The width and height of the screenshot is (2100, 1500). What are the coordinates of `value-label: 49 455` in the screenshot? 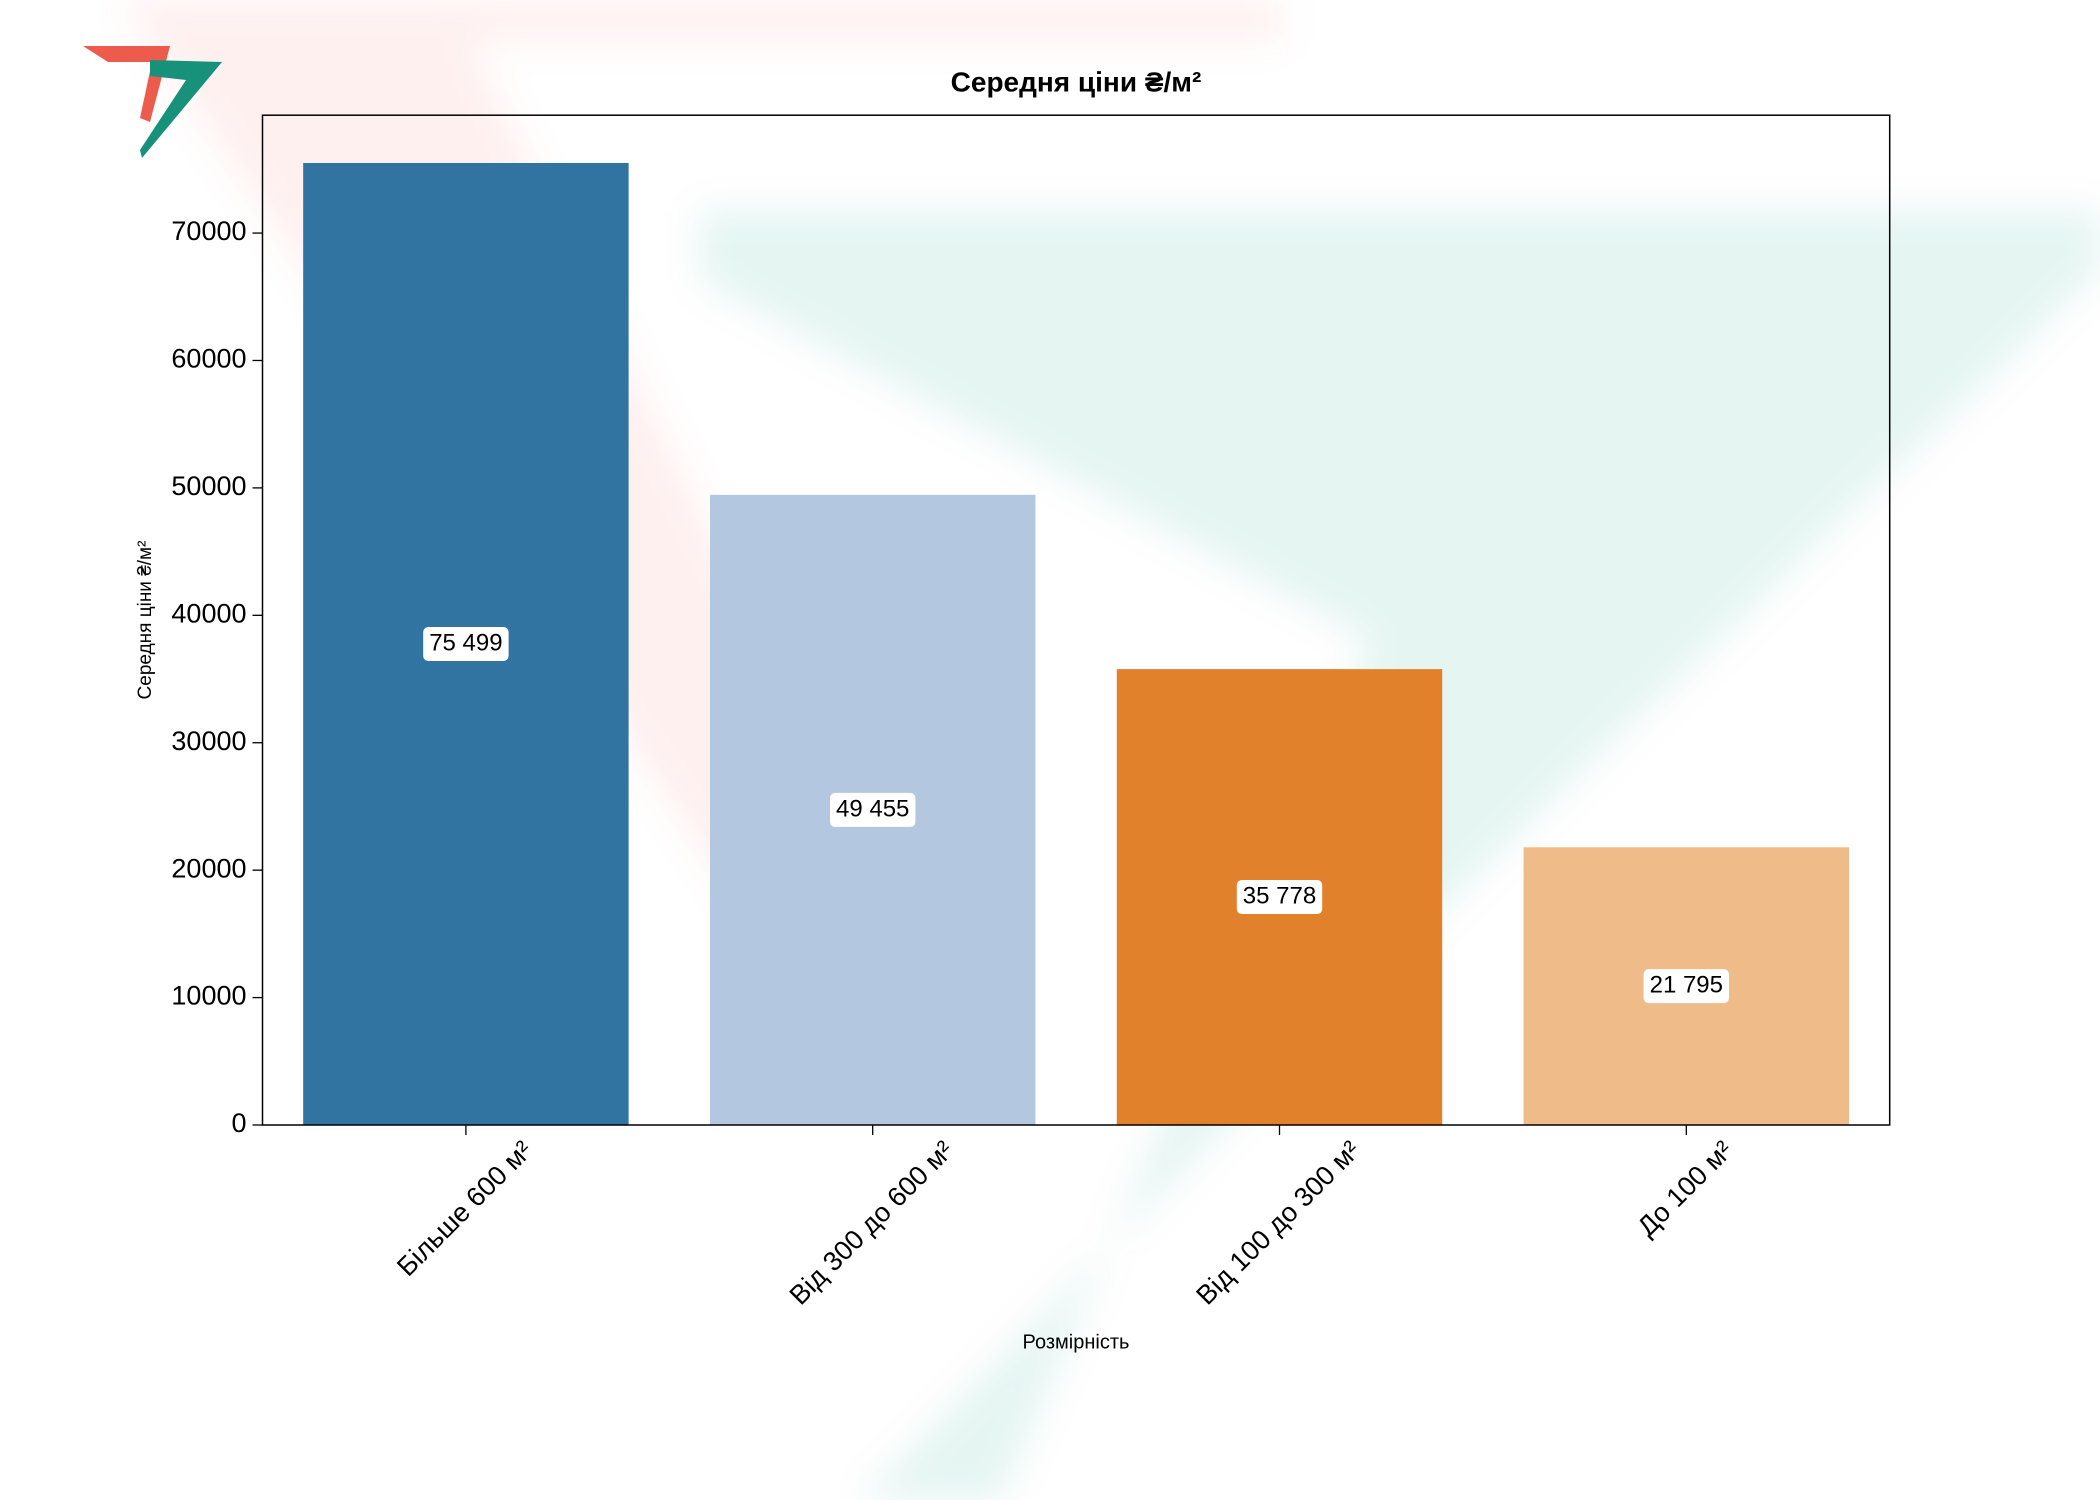 It's located at (872, 808).